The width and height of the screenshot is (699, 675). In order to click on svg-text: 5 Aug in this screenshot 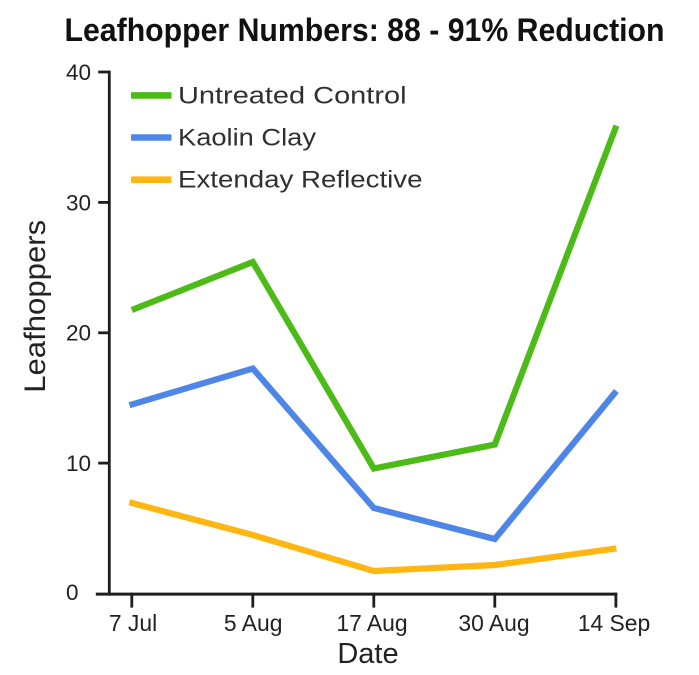, I will do `click(253, 623)`.